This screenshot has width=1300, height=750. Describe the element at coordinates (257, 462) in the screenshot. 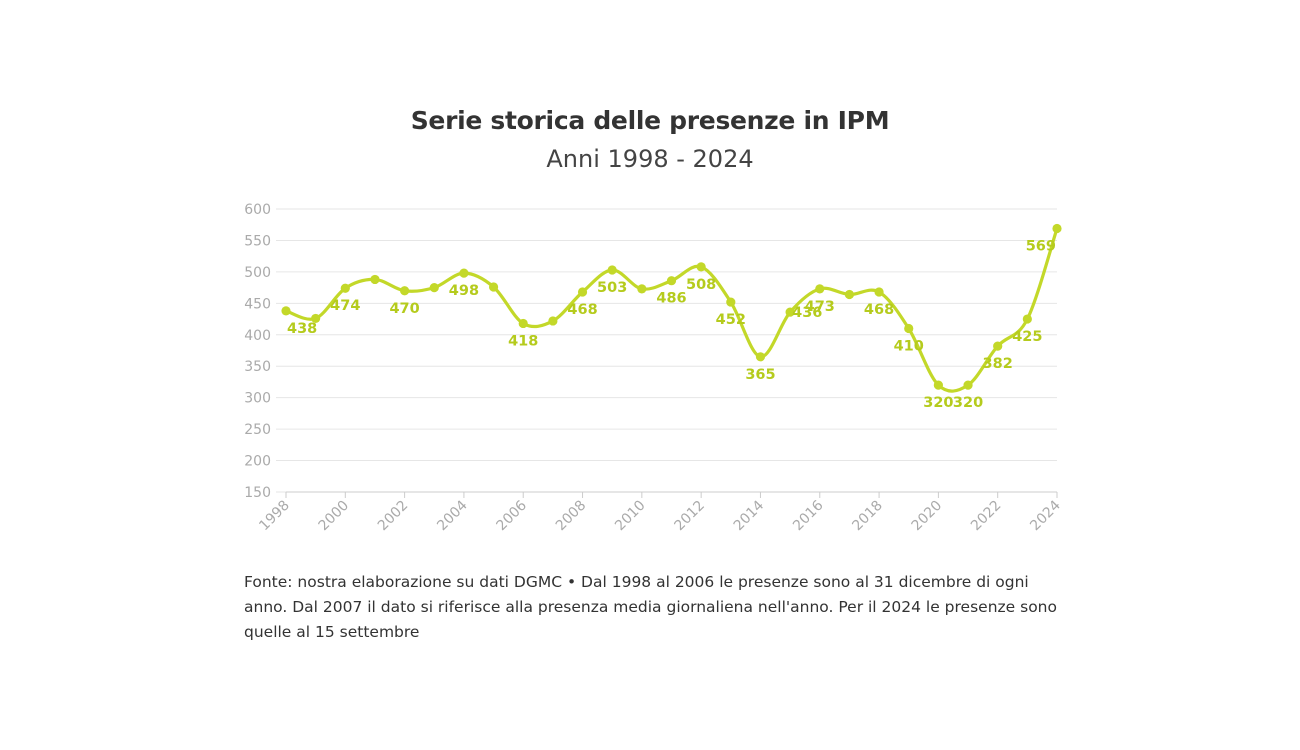

I see `y-tick-label: 200` at that location.